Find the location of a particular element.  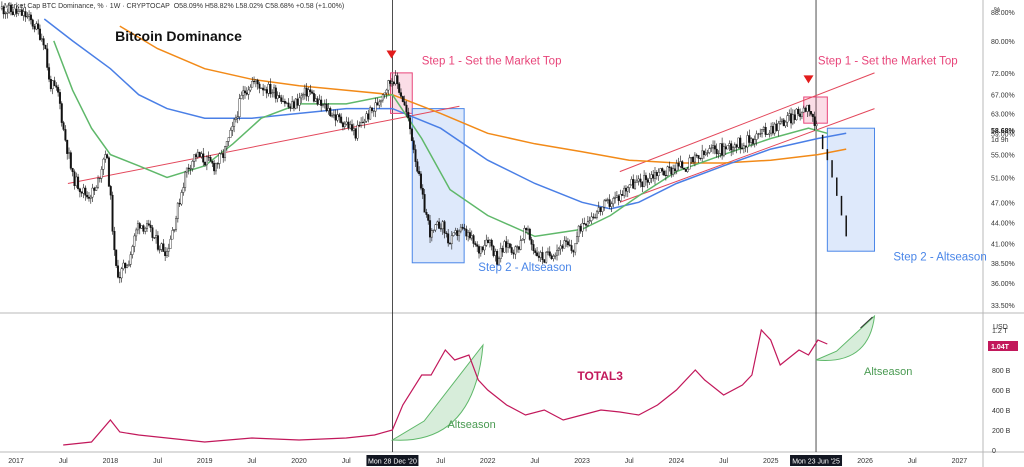

x-tick-label: 2027 is located at coordinates (960, 461).